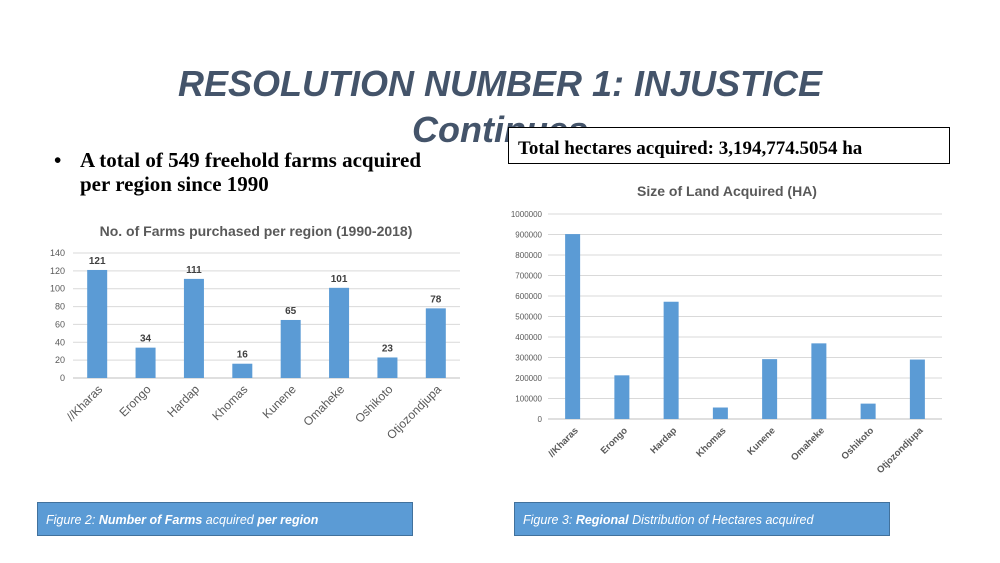 Image resolution: width=1000 pixels, height=563 pixels. Describe the element at coordinates (60, 360) in the screenshot. I see `y-tick-label: 20` at that location.